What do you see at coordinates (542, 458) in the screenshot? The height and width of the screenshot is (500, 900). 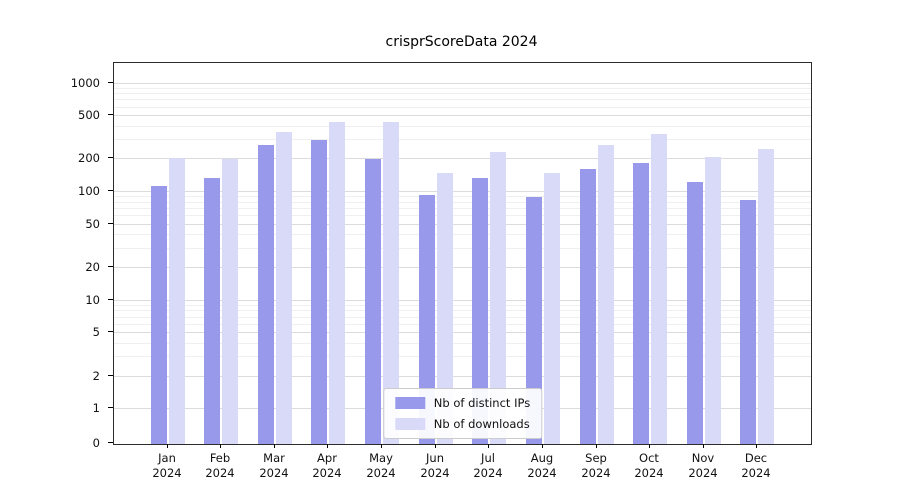 I see `x-tick-month: Aug` at bounding box center [542, 458].